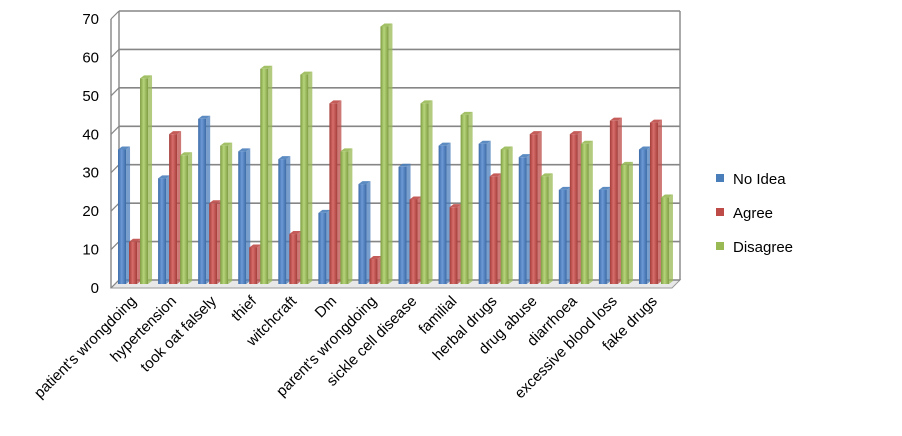  I want to click on y-tick-label: 50, so click(90, 96).